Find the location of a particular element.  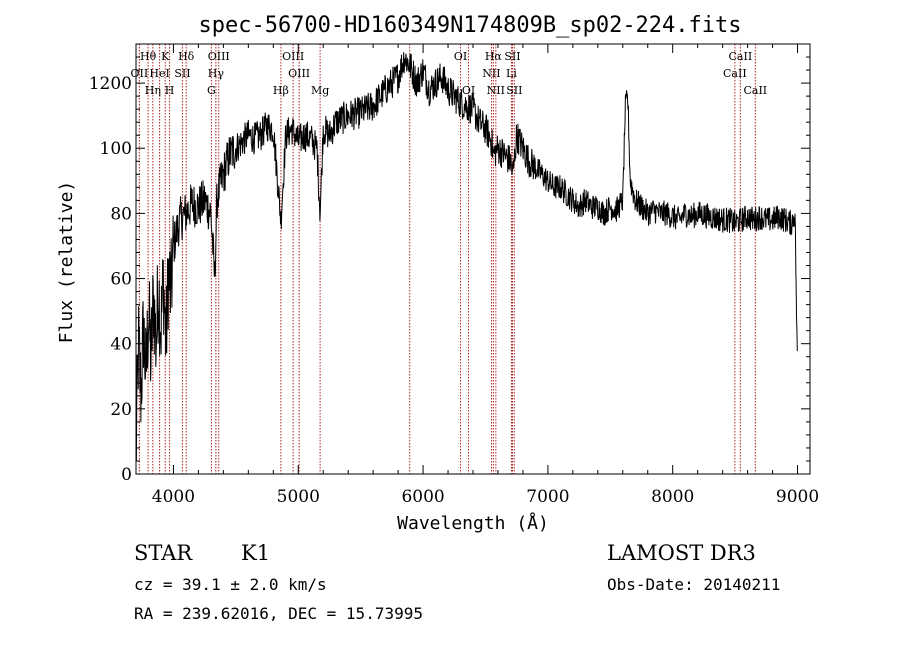

y-tick-label: 0 is located at coordinates (126, 475).